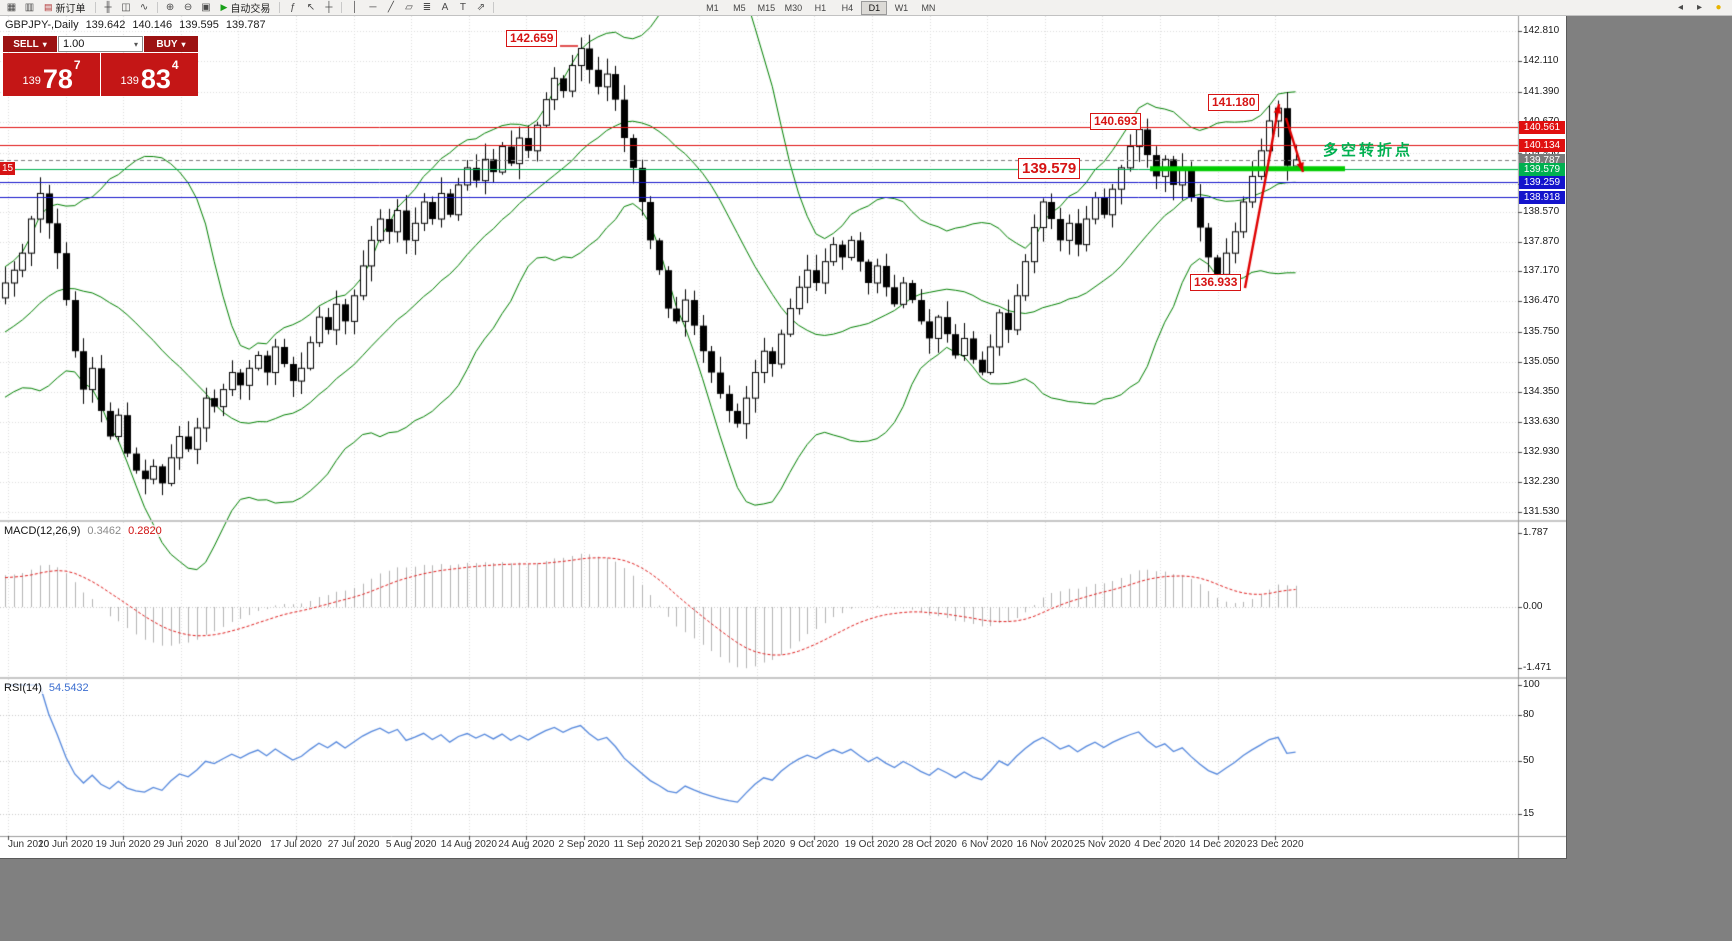 The image size is (1732, 941). I want to click on timeframe-M5-button: M5, so click(739, 7).